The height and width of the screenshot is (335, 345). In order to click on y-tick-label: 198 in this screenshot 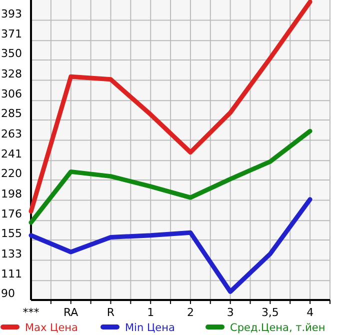, I will do `click(11, 193)`.